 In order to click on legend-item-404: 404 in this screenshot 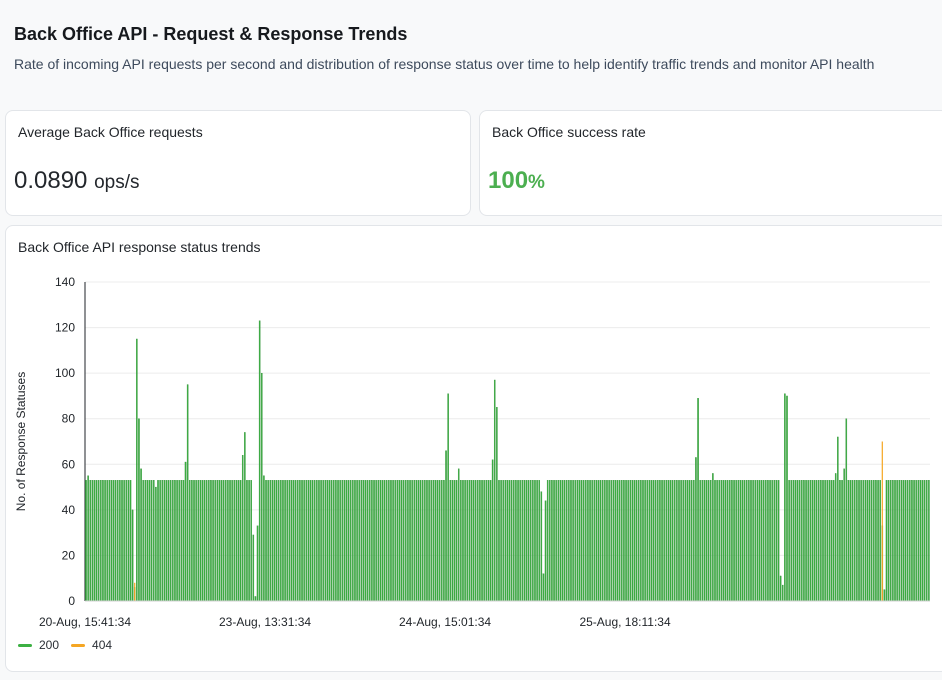, I will do `click(91, 645)`.